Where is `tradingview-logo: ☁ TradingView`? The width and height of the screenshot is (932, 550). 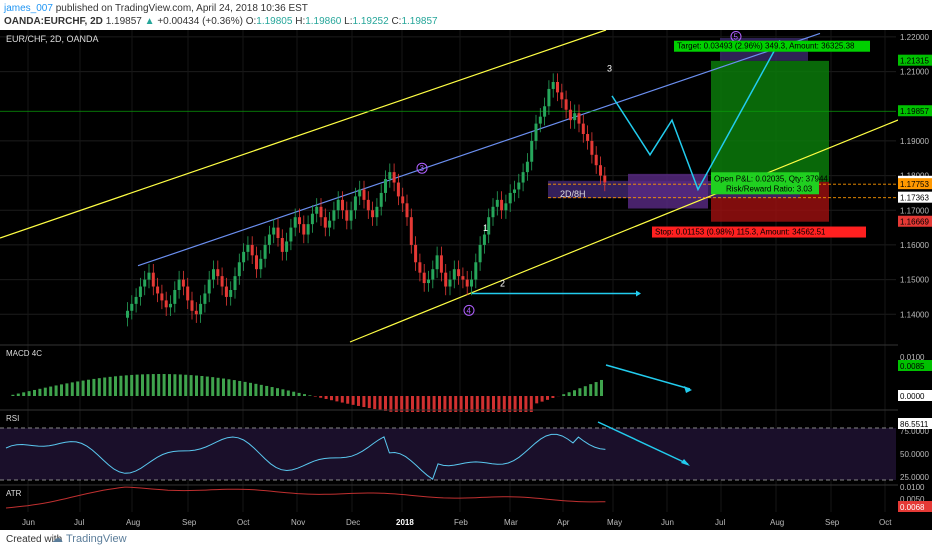 tradingview-logo: ☁ TradingView is located at coordinates (89, 539).